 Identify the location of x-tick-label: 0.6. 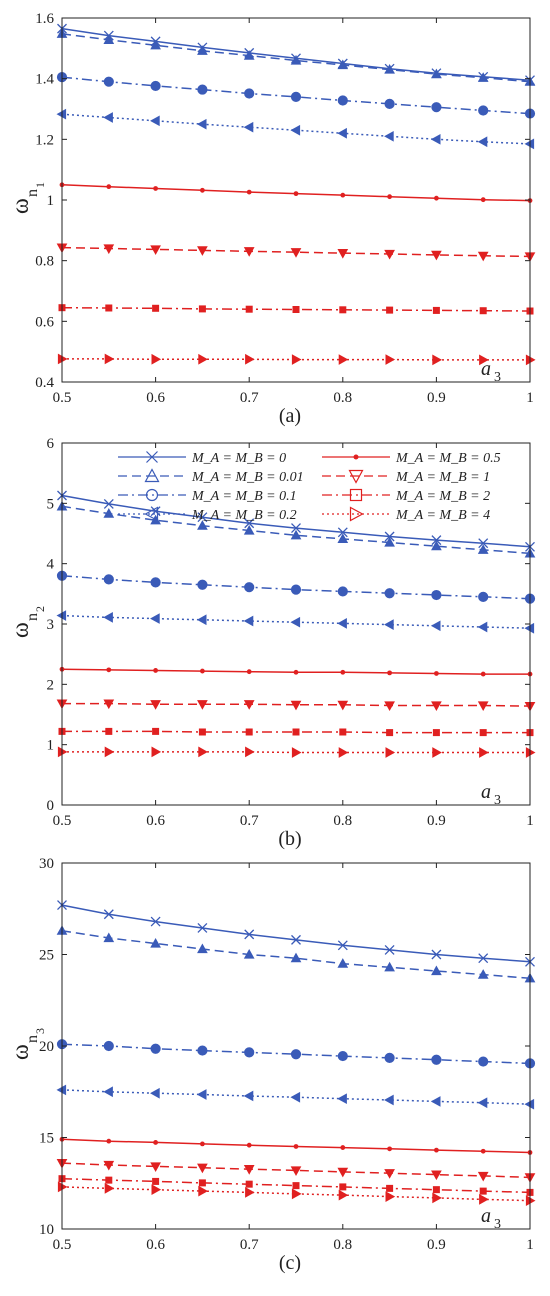
(155, 398).